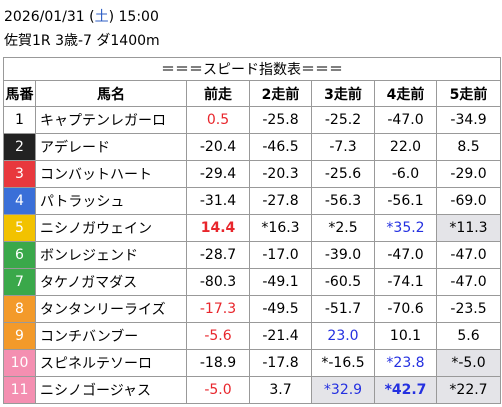 This screenshot has height=407, width=502. Describe the element at coordinates (19, 309) in the screenshot. I see `horse-number: 8` at that location.